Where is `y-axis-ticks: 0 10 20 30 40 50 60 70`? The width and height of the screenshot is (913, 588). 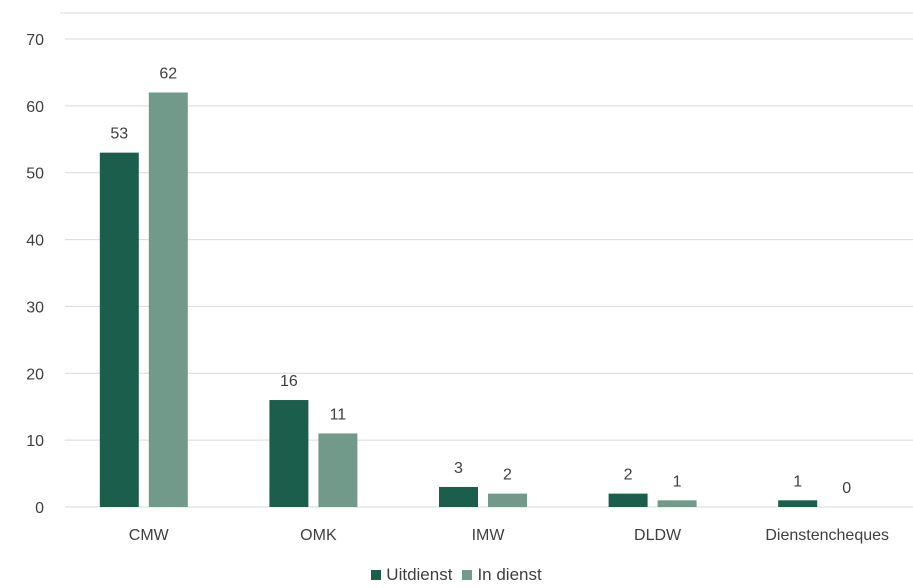
y-axis-ticks: 0 10 20 30 40 50 60 70 is located at coordinates (35, 274).